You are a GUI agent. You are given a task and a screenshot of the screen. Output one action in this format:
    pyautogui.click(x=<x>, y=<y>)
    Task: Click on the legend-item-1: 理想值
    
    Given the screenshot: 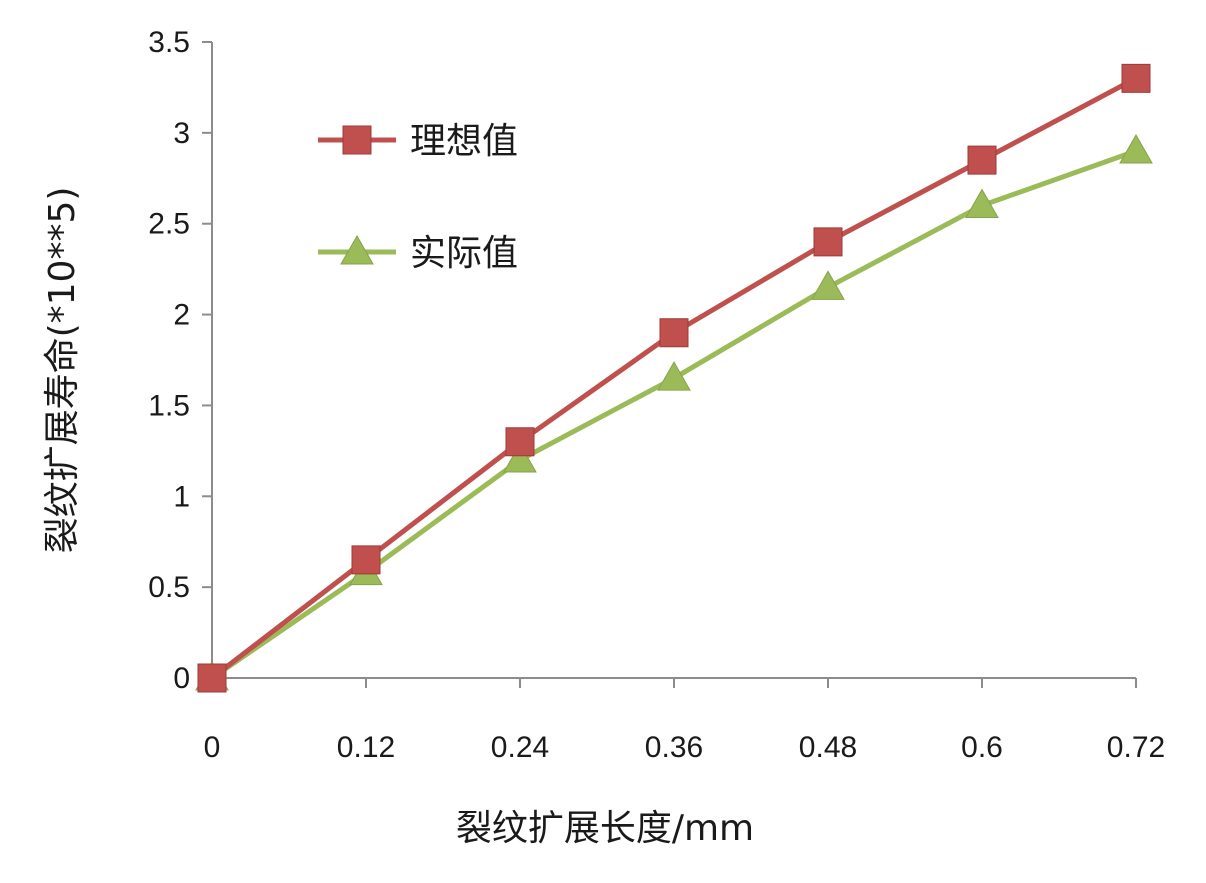 What is the action you would take?
    pyautogui.click(x=418, y=141)
    